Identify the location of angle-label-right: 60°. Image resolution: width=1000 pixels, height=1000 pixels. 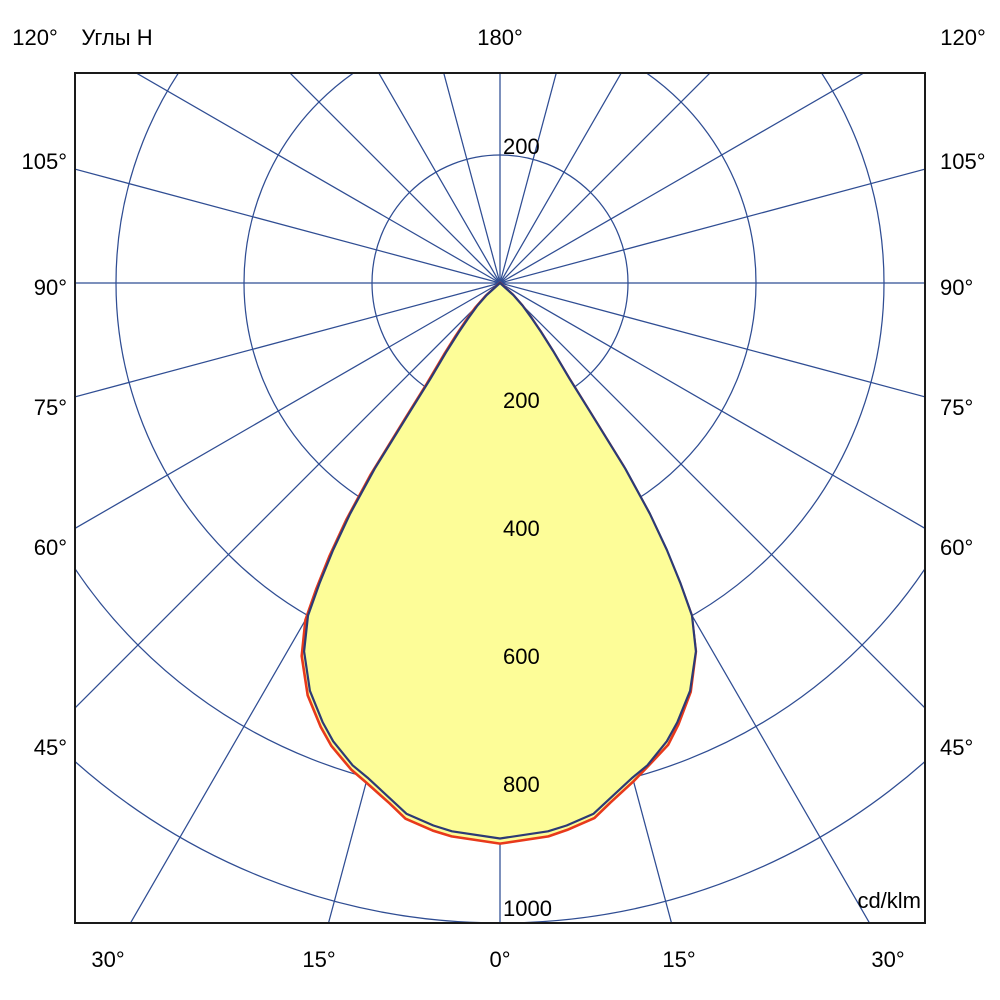
(957, 547).